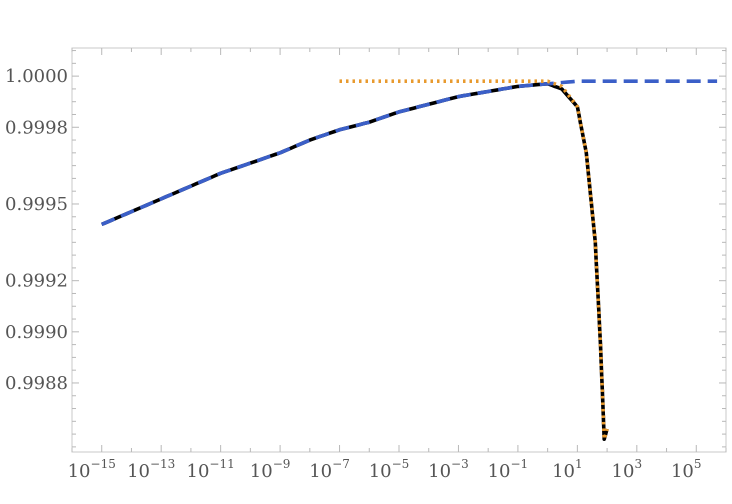 The height and width of the screenshot is (504, 732). What do you see at coordinates (508, 469) in the screenshot?
I see `x-tick-label: 10⁻¹` at bounding box center [508, 469].